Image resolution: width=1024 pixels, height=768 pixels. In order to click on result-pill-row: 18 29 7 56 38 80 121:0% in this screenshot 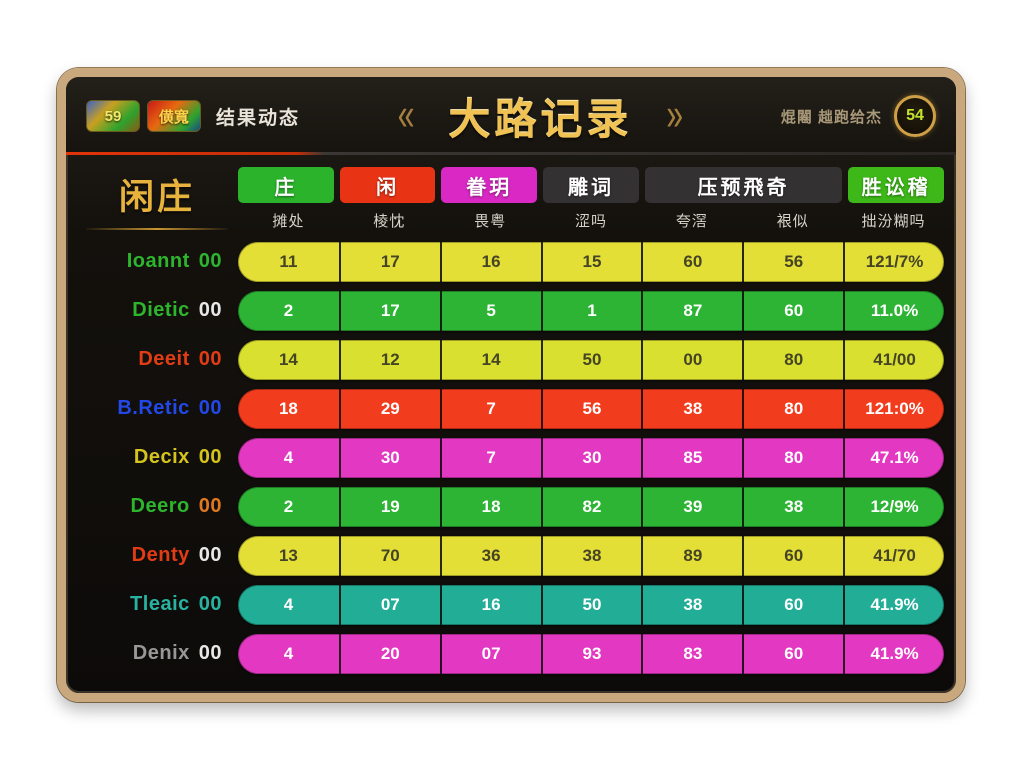, I will do `click(591, 408)`.